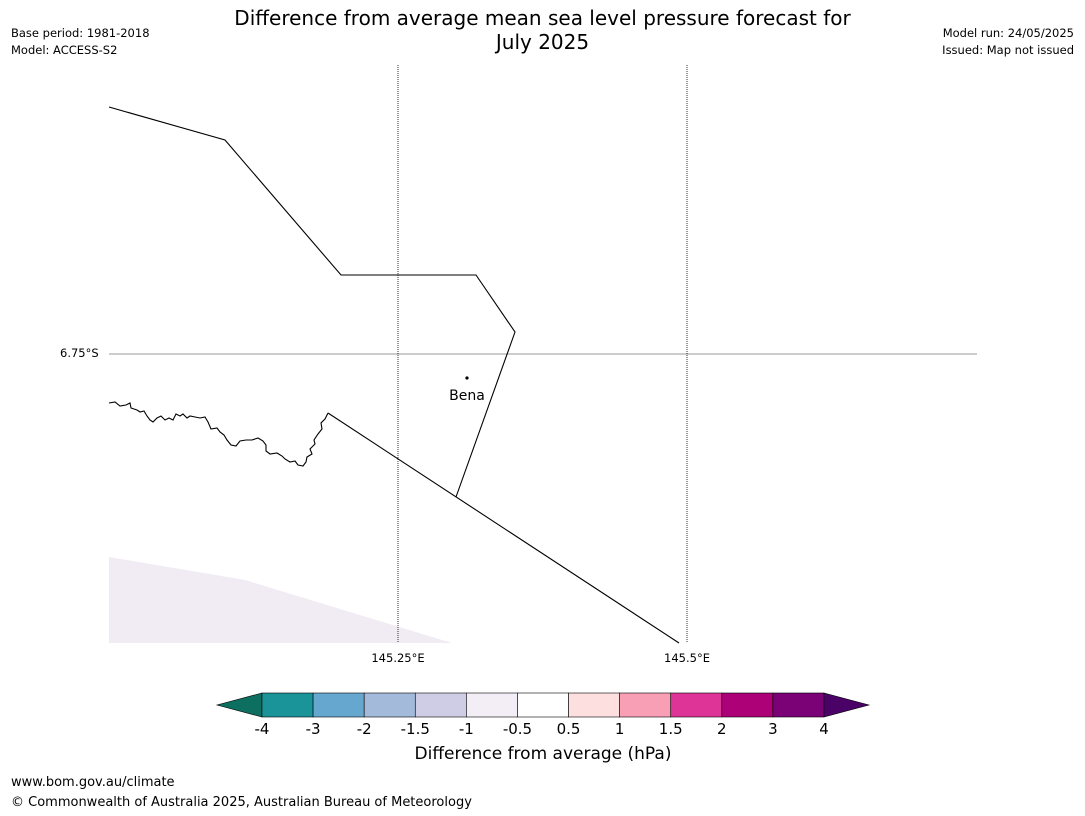  Describe the element at coordinates (619, 729) in the screenshot. I see `colorbar-tick-label: 1` at that location.